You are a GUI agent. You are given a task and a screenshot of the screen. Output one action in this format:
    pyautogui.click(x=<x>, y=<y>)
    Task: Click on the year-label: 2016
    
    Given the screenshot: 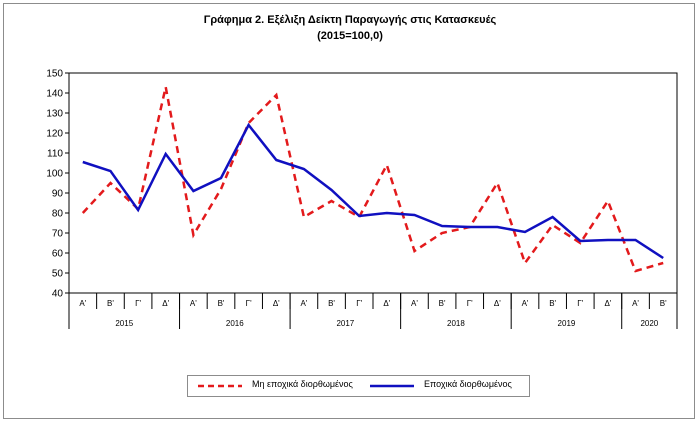 What is the action you would take?
    pyautogui.click(x=235, y=323)
    